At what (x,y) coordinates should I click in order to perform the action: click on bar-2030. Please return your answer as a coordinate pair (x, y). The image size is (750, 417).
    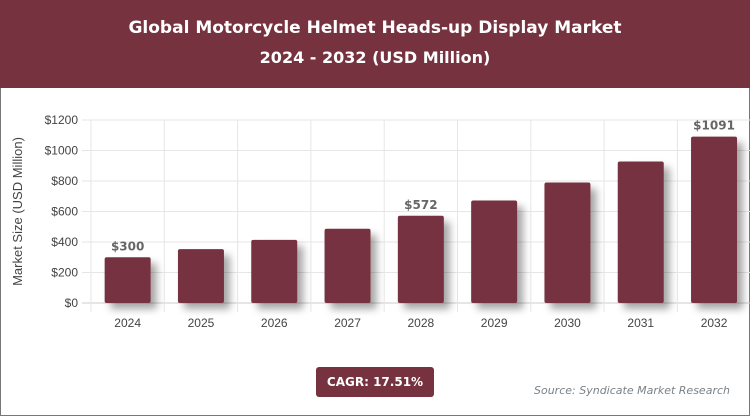
    Looking at the image, I should click on (567, 242).